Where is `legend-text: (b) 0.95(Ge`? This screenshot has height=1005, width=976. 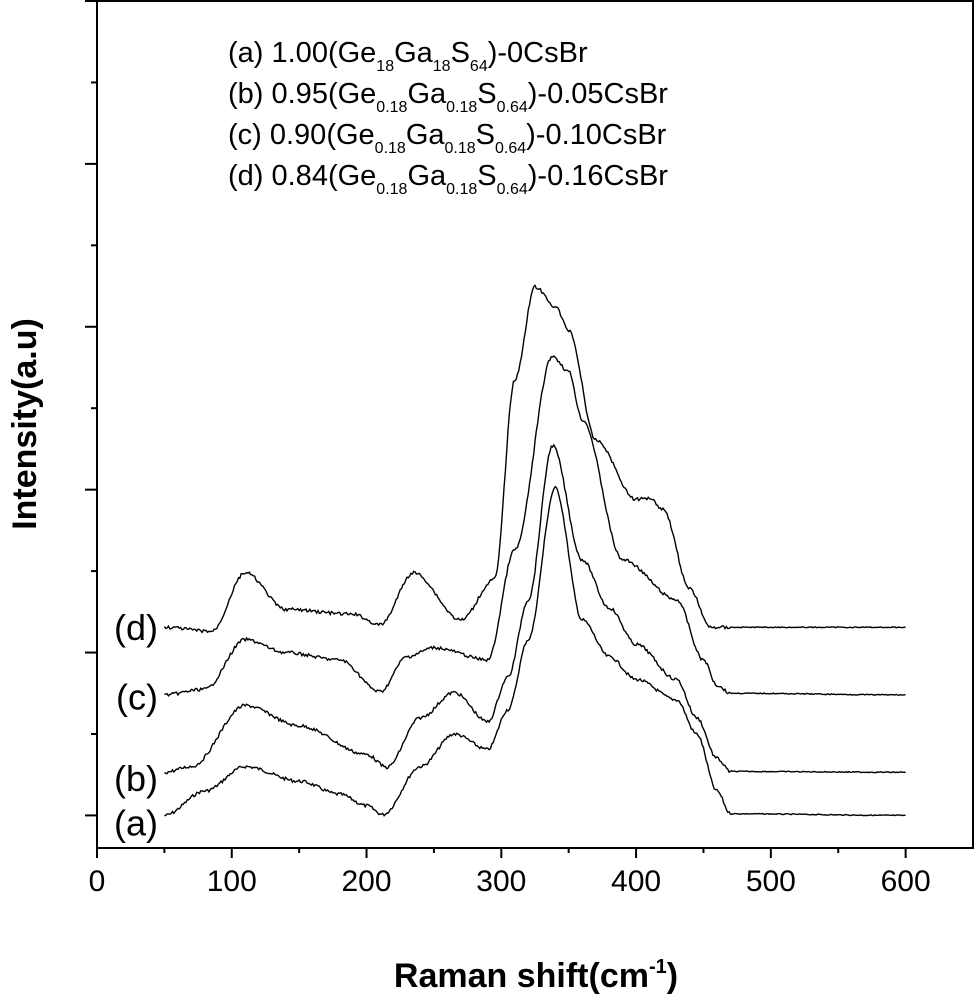 legend-text: (b) 0.95(Ge is located at coordinates (302, 94).